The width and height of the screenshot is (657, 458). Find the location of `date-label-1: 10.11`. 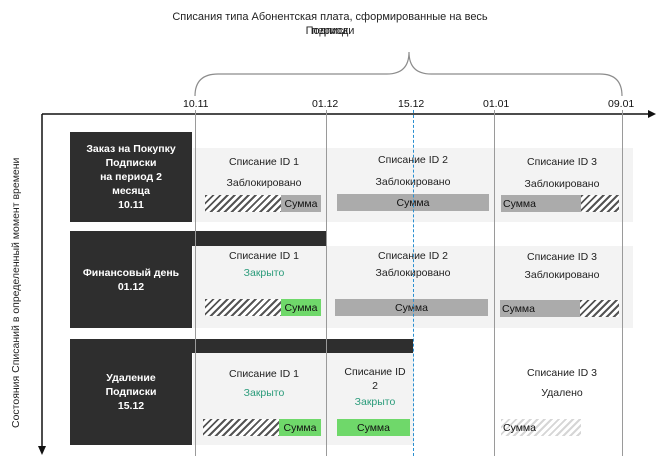

date-label-1: 10.11 is located at coordinates (196, 104).